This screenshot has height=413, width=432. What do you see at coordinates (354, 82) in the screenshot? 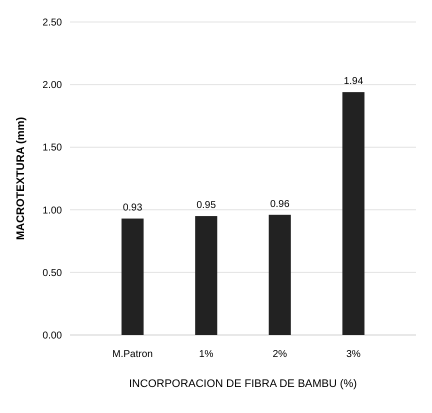
I see `data-label: 1.94` at bounding box center [354, 82].